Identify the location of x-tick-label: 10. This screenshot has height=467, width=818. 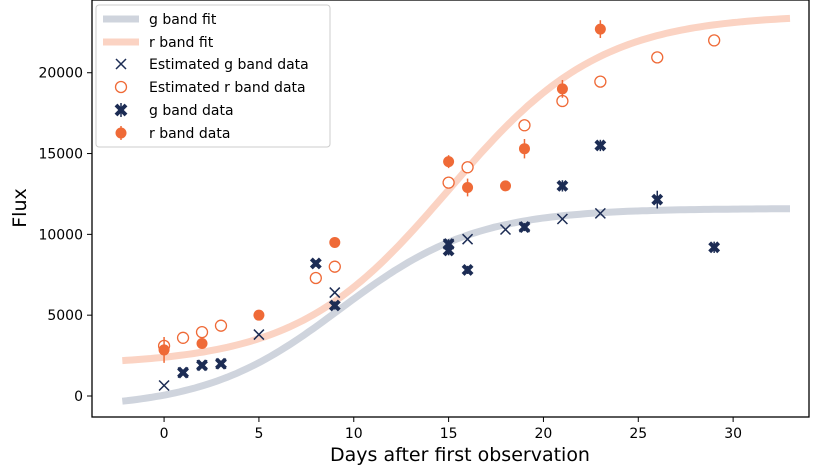
(354, 434).